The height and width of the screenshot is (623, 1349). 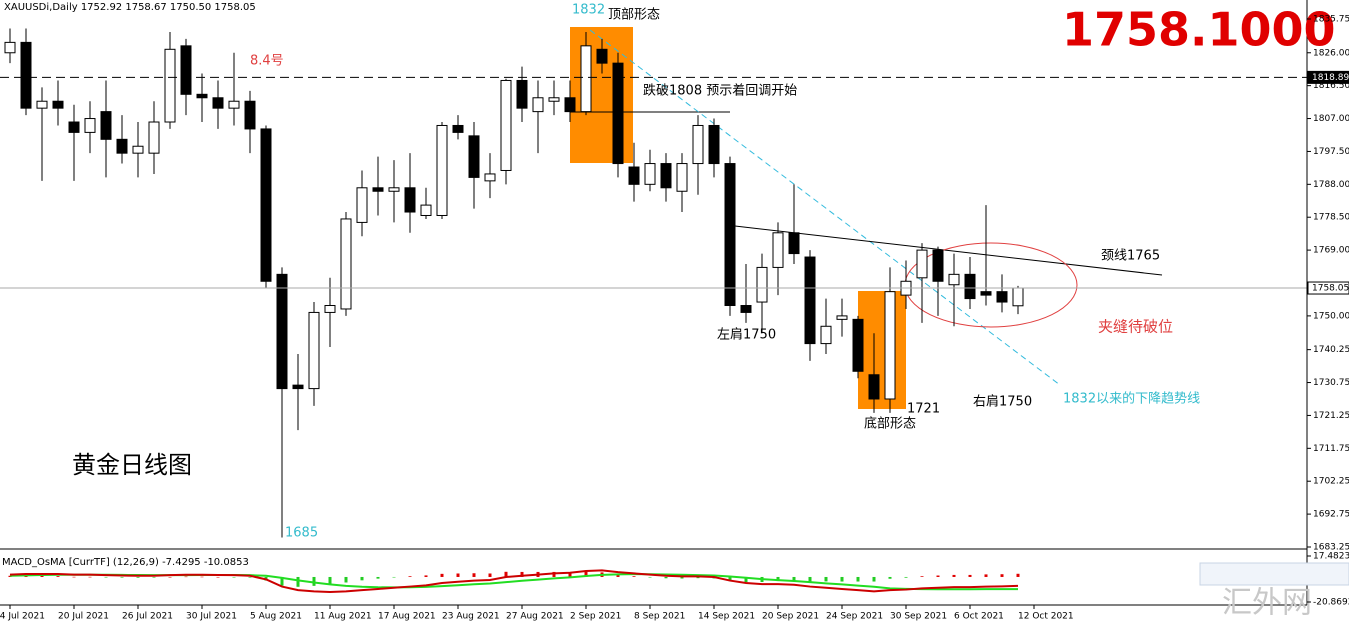 I want to click on x-tick-label: 2 Sep 2021, so click(x=595, y=617).